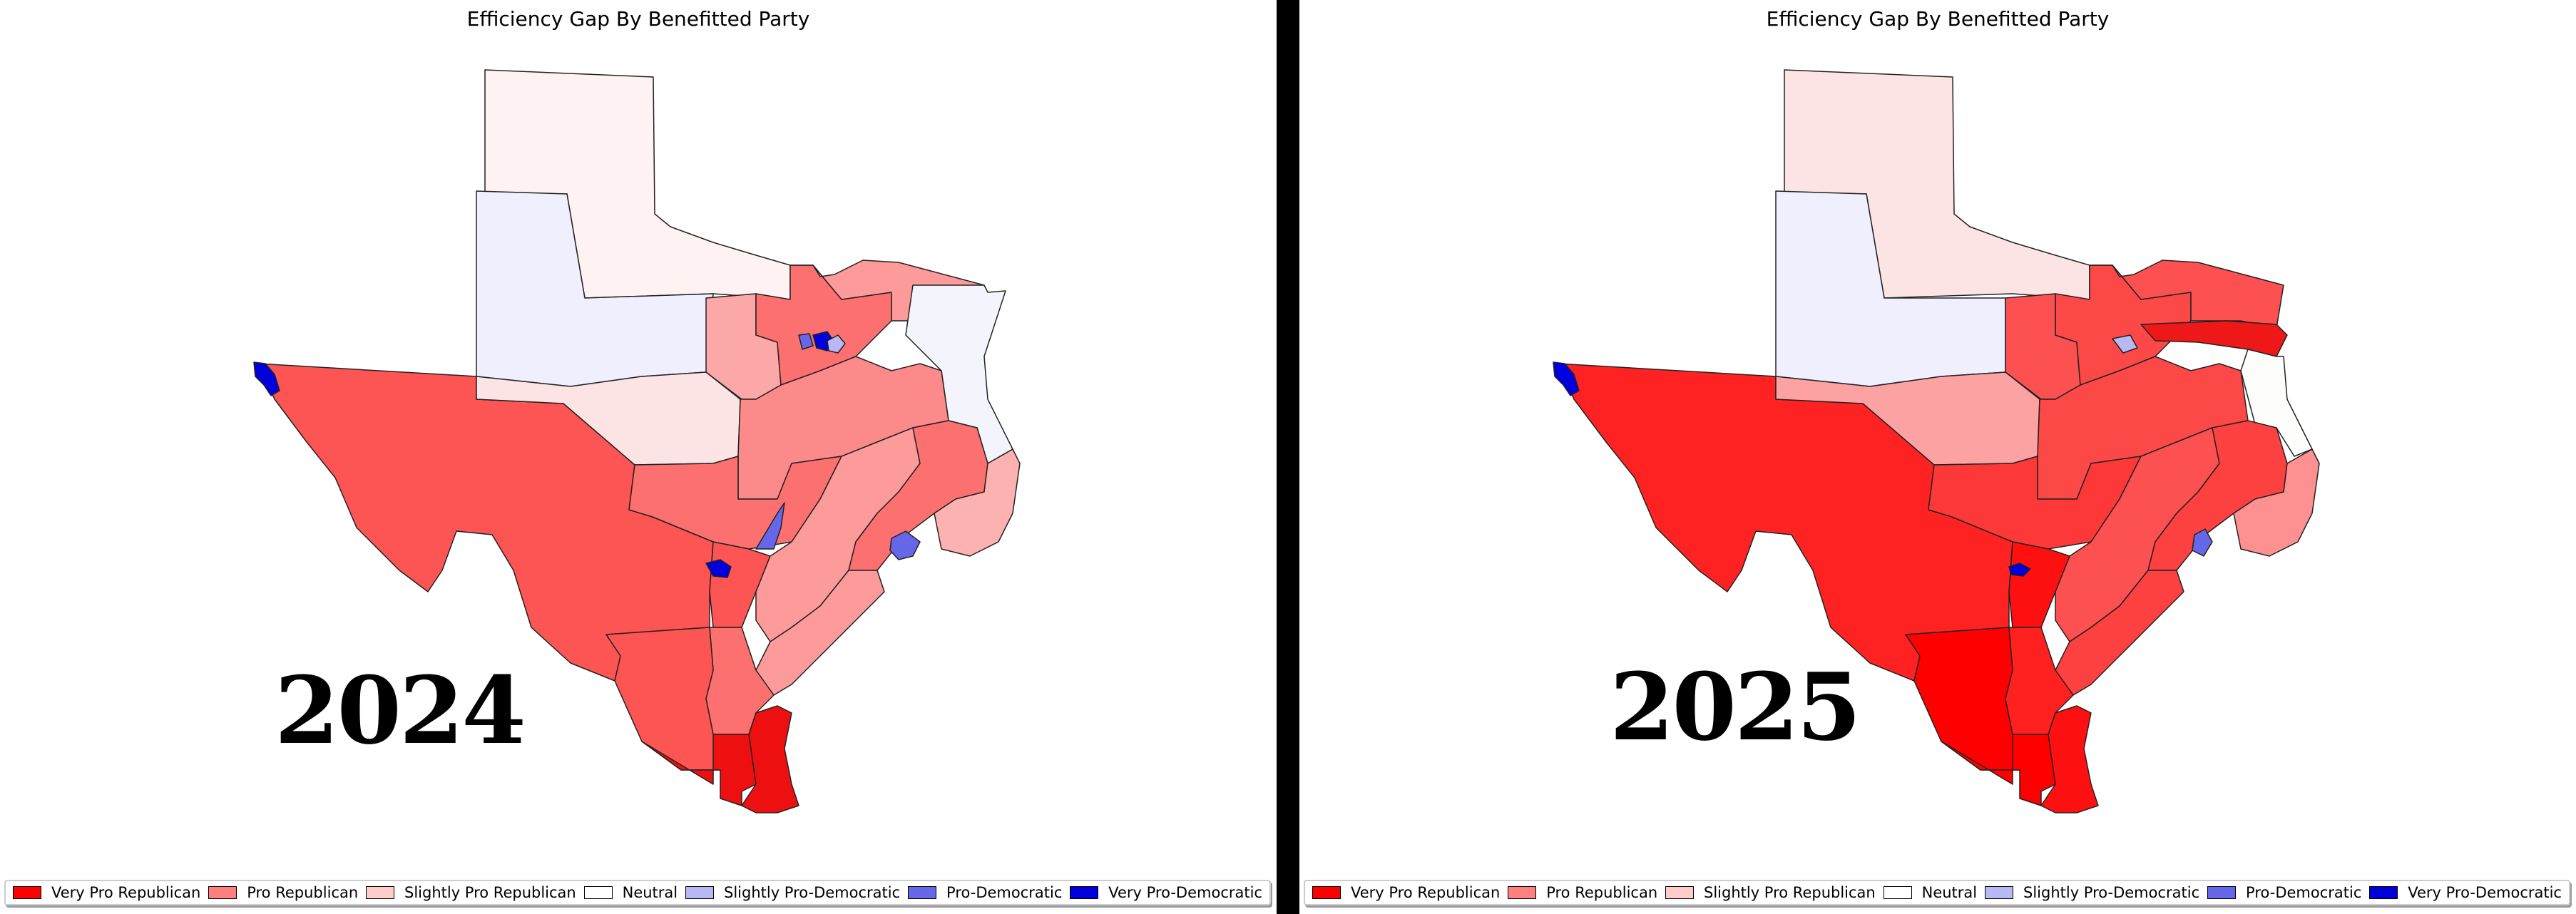  Describe the element at coordinates (400, 710) in the screenshot. I see `year-label: 2024` at that location.